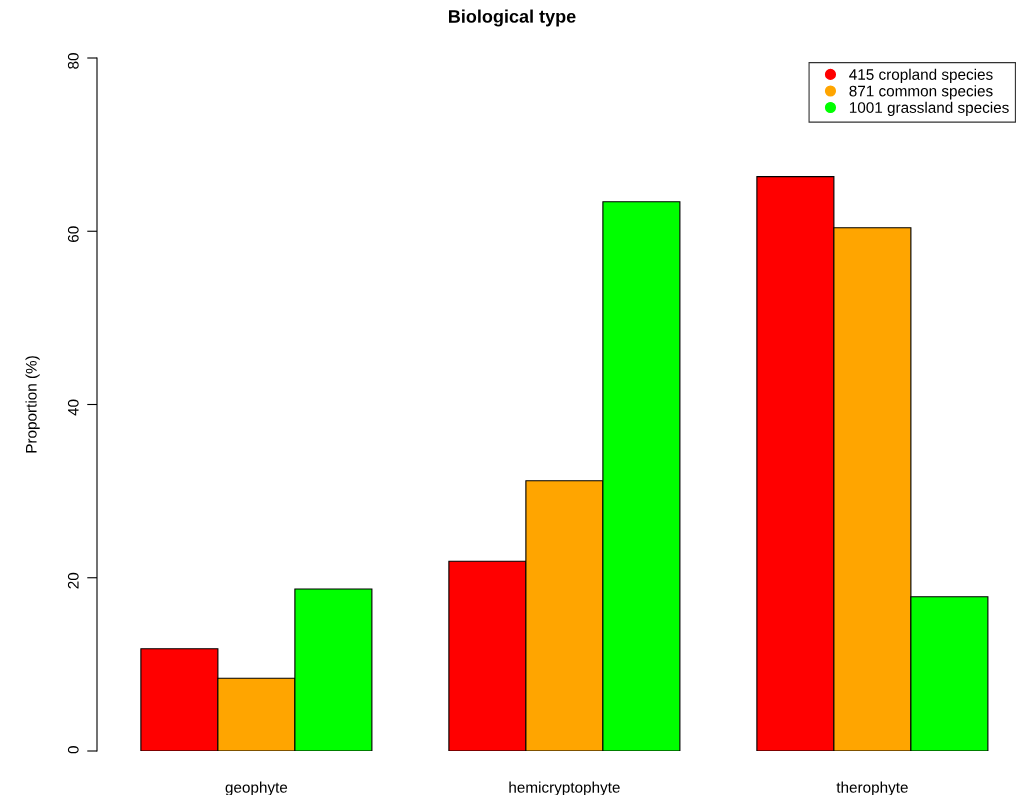  I want to click on y-tick-label: 80, so click(73, 61).